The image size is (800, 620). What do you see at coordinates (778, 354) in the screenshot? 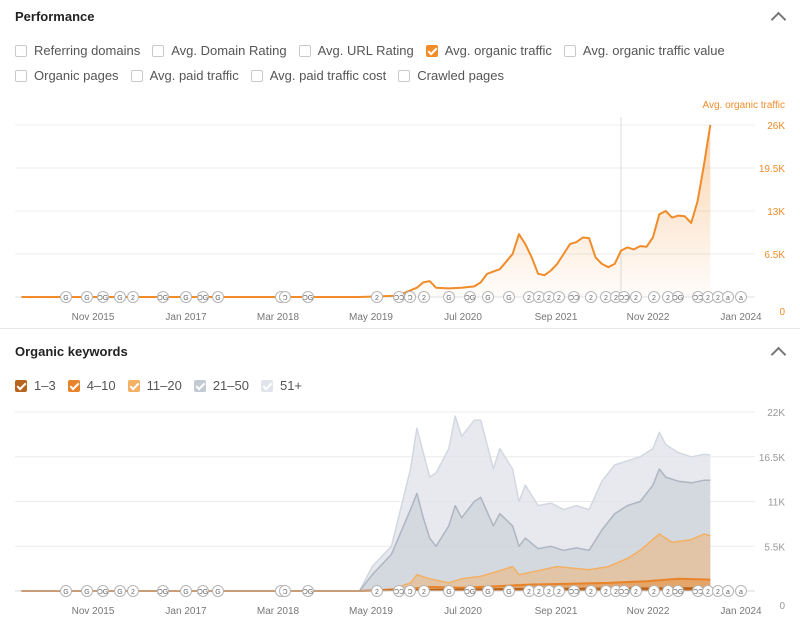
I see `collapse-keywords-chevron-icon` at bounding box center [778, 354].